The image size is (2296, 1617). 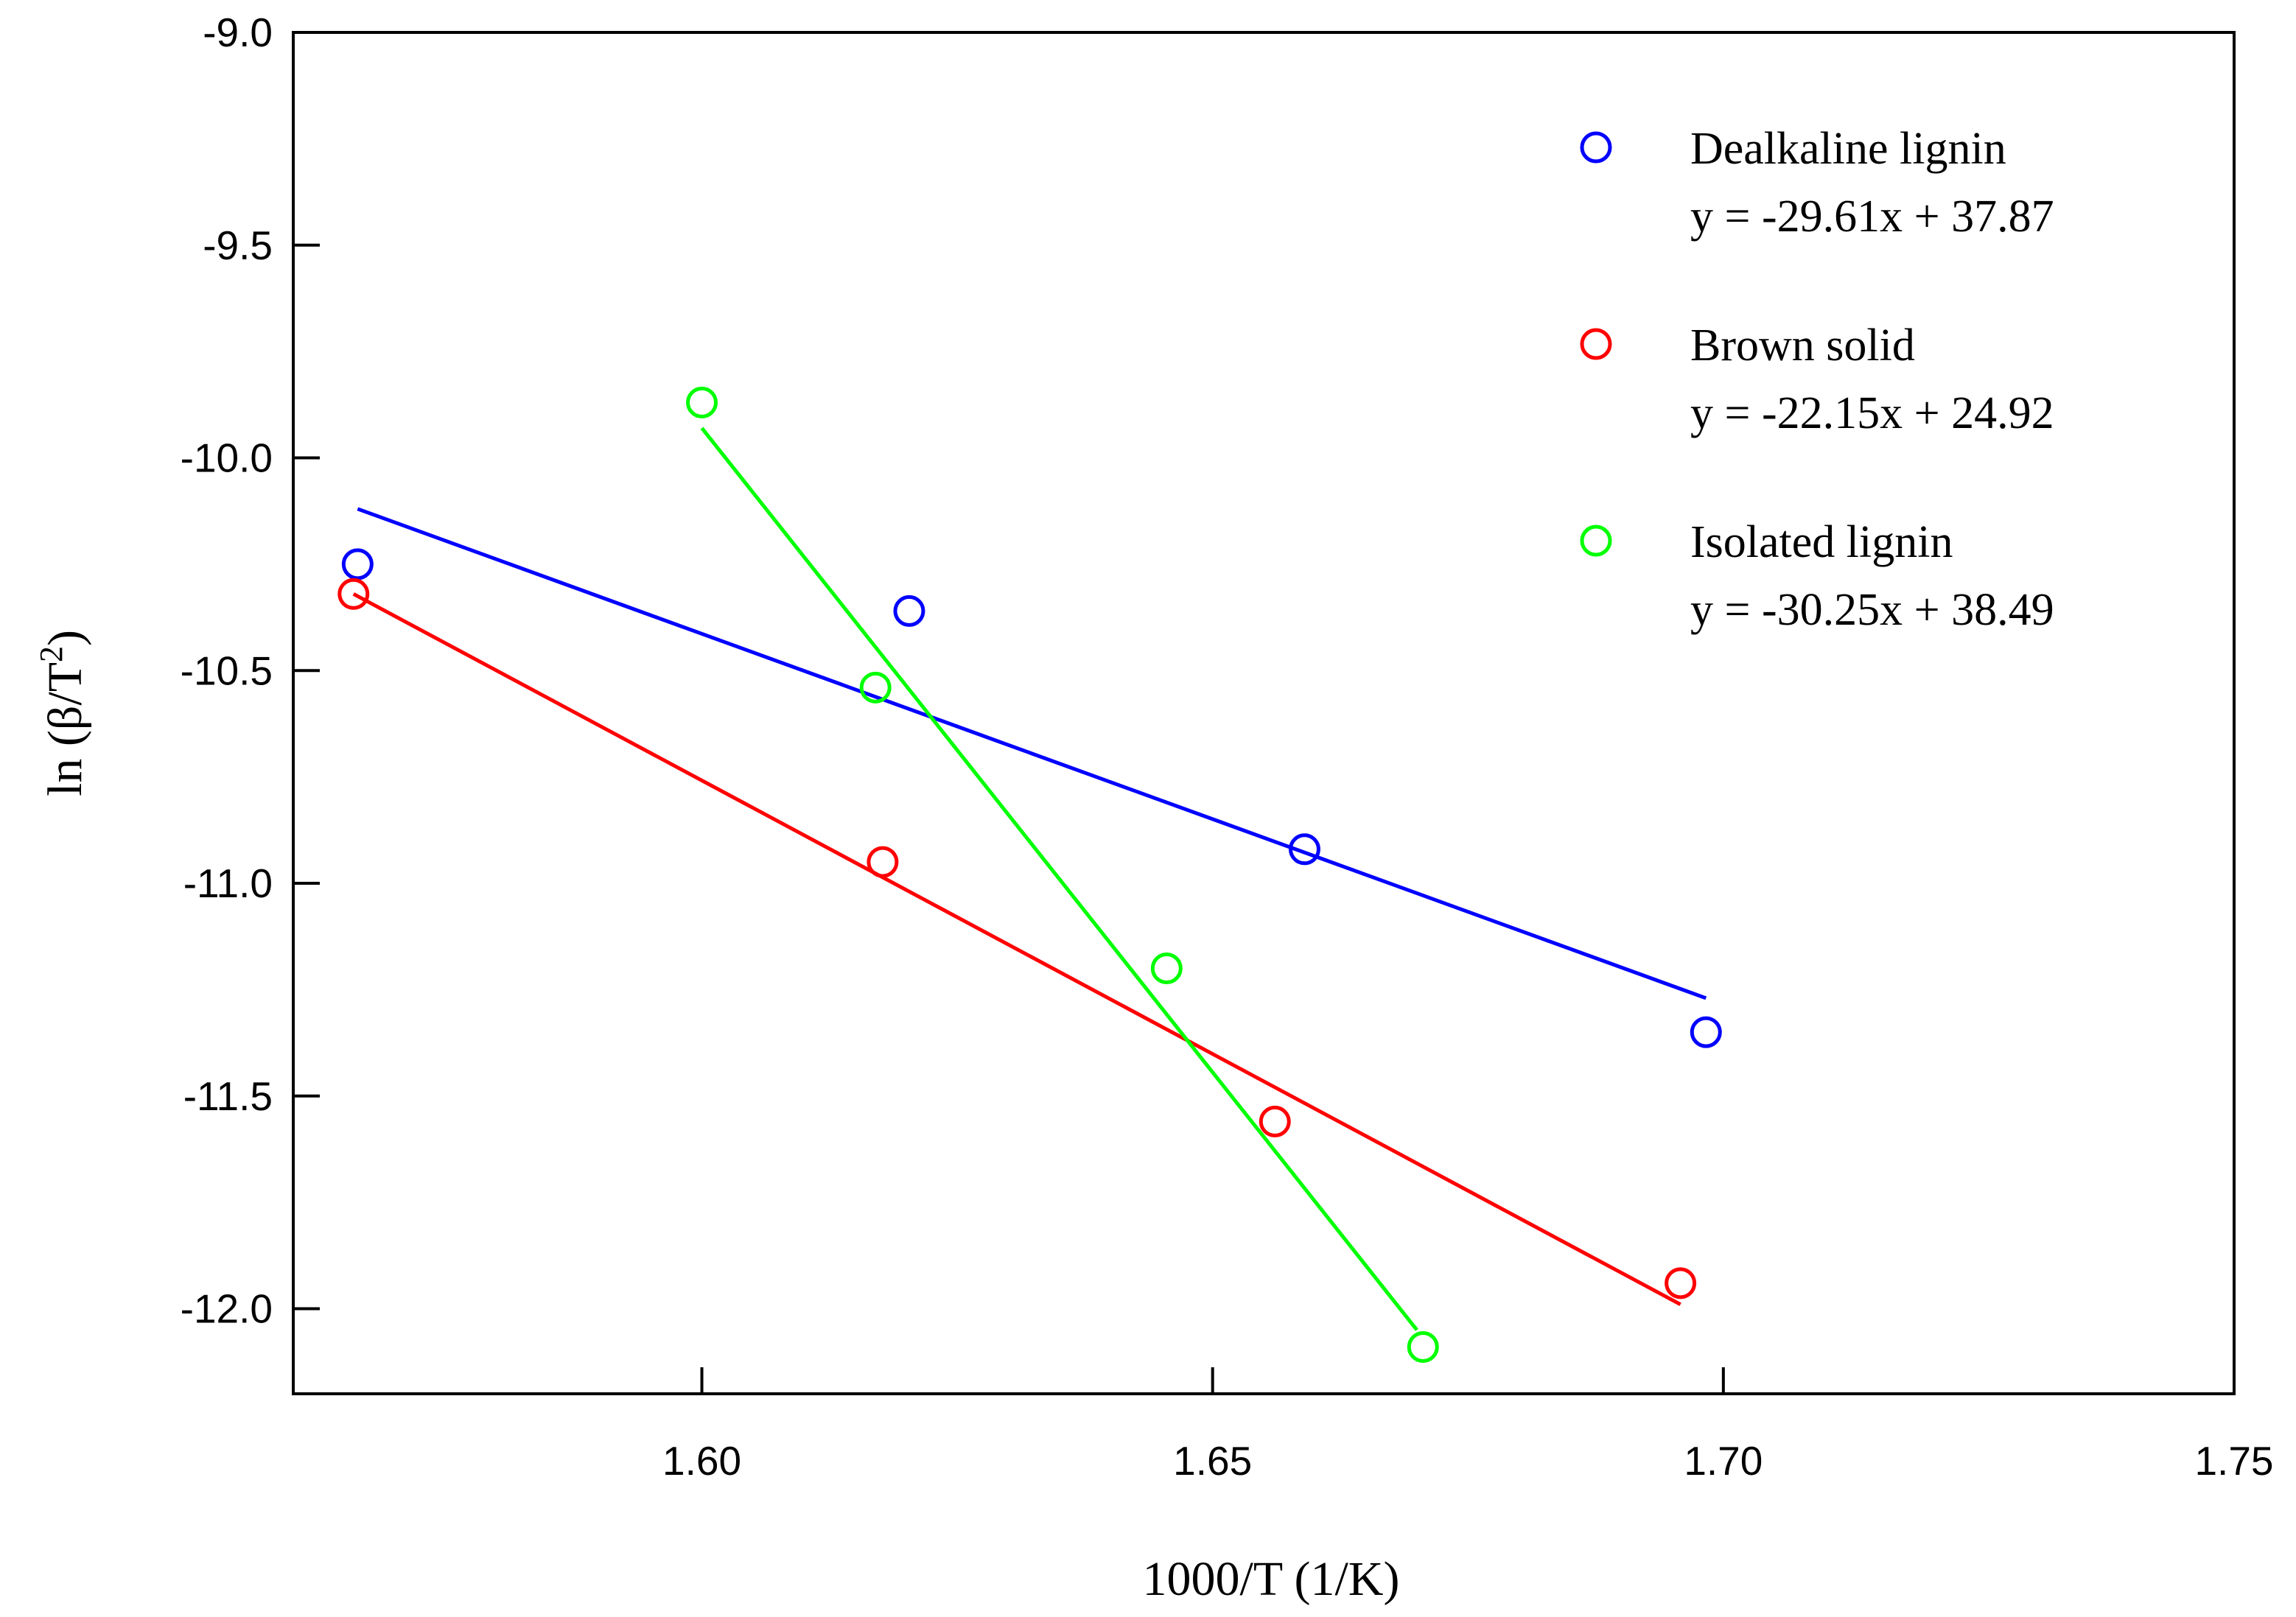 I want to click on dealkaline-lignin-legend-equation: y = -29.61x + 37.87, so click(x=1872, y=217).